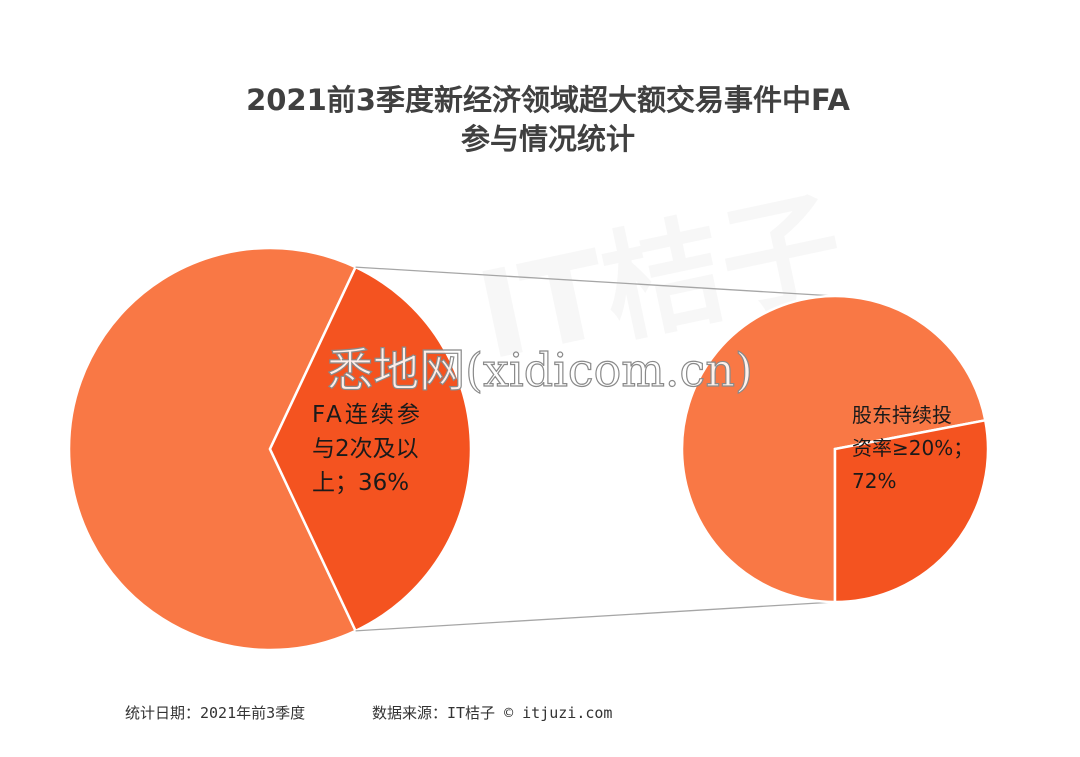 The width and height of the screenshot is (1080, 757). Describe the element at coordinates (595, 281) in the screenshot. I see `connector-line-top` at that location.